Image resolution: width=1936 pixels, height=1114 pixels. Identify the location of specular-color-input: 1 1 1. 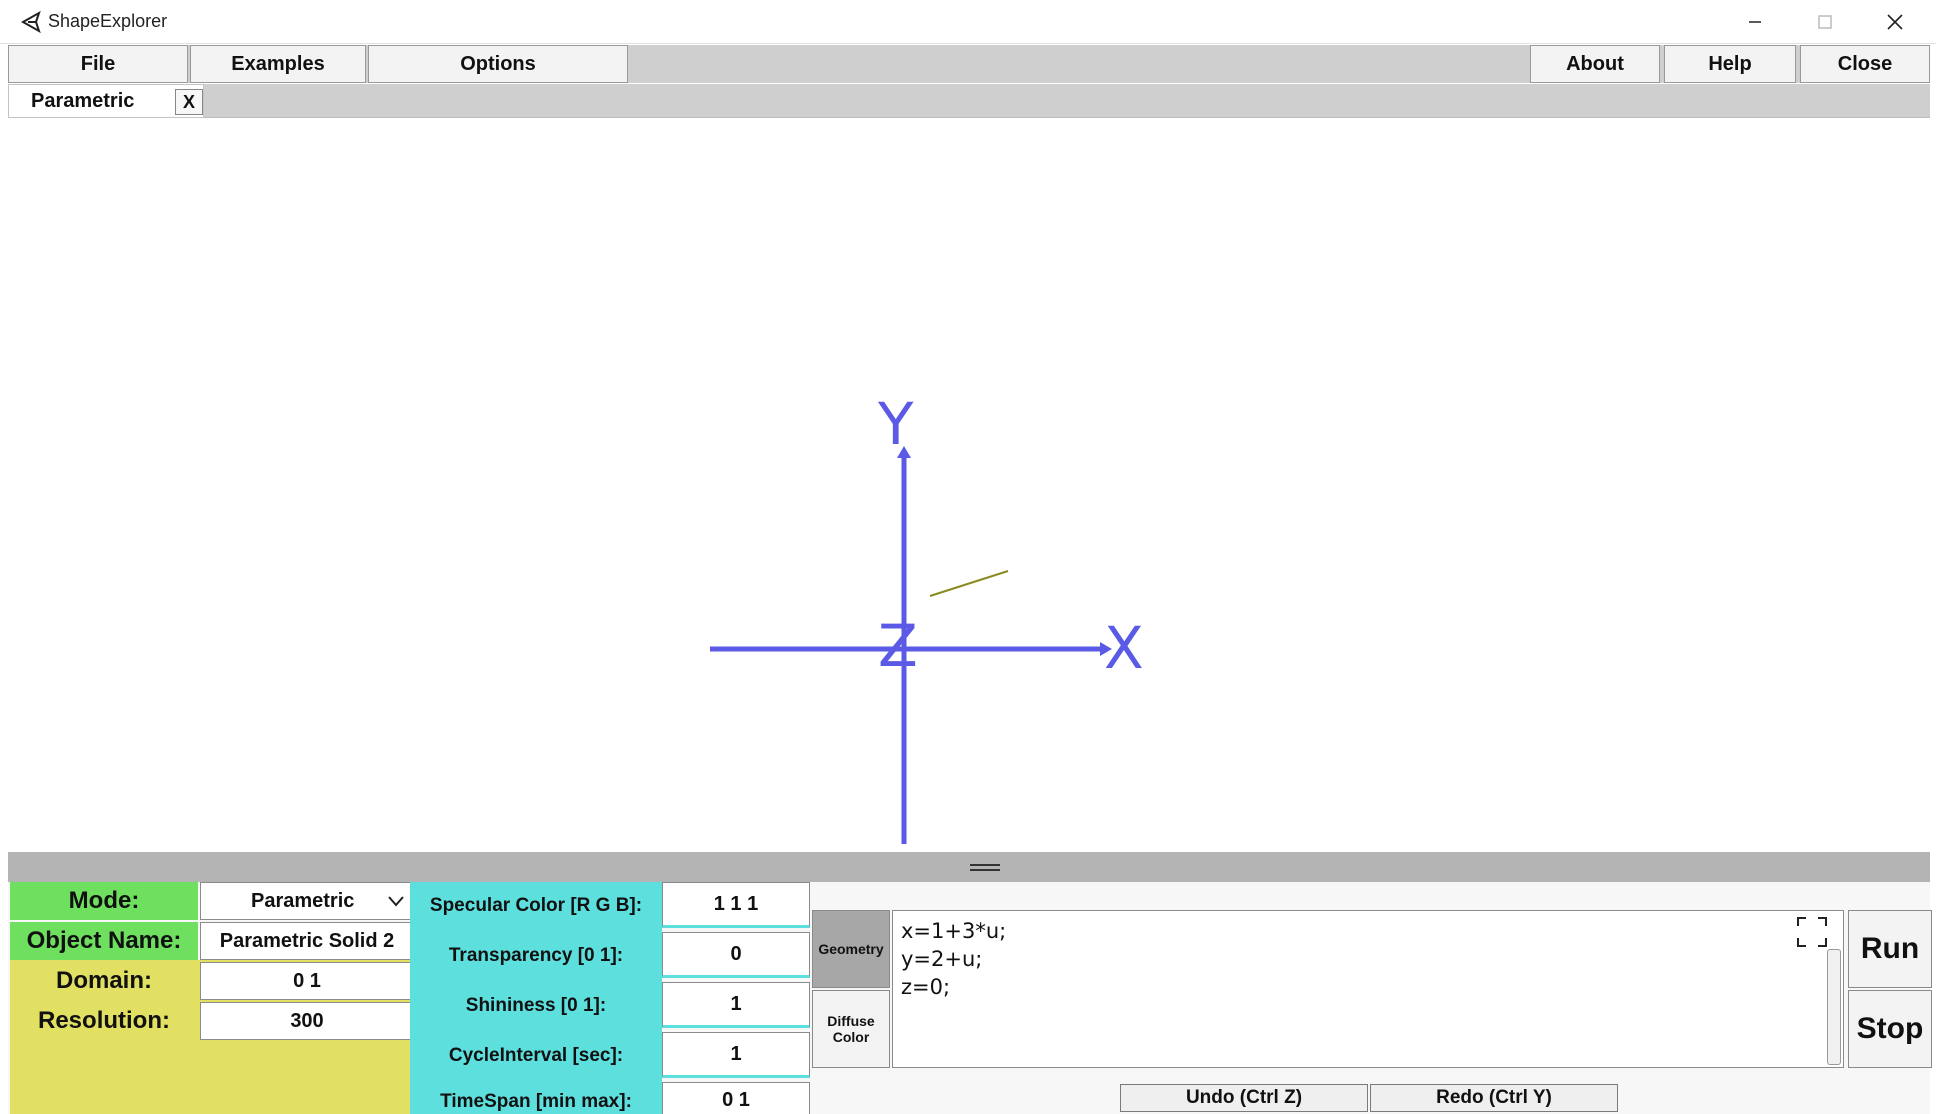
(736, 905).